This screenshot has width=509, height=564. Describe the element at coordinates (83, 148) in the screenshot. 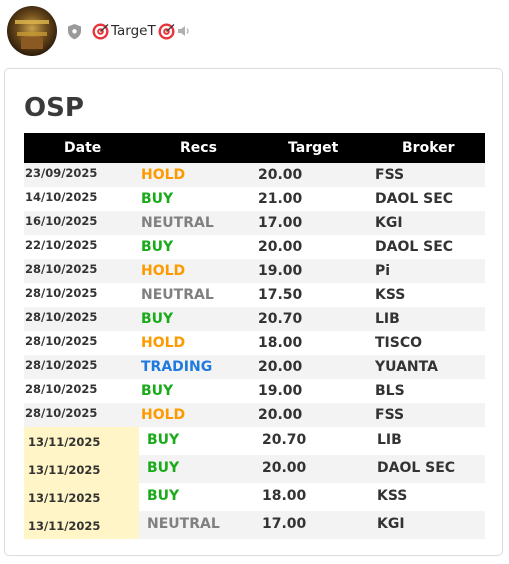

I see `column-header-date: Date` at that location.